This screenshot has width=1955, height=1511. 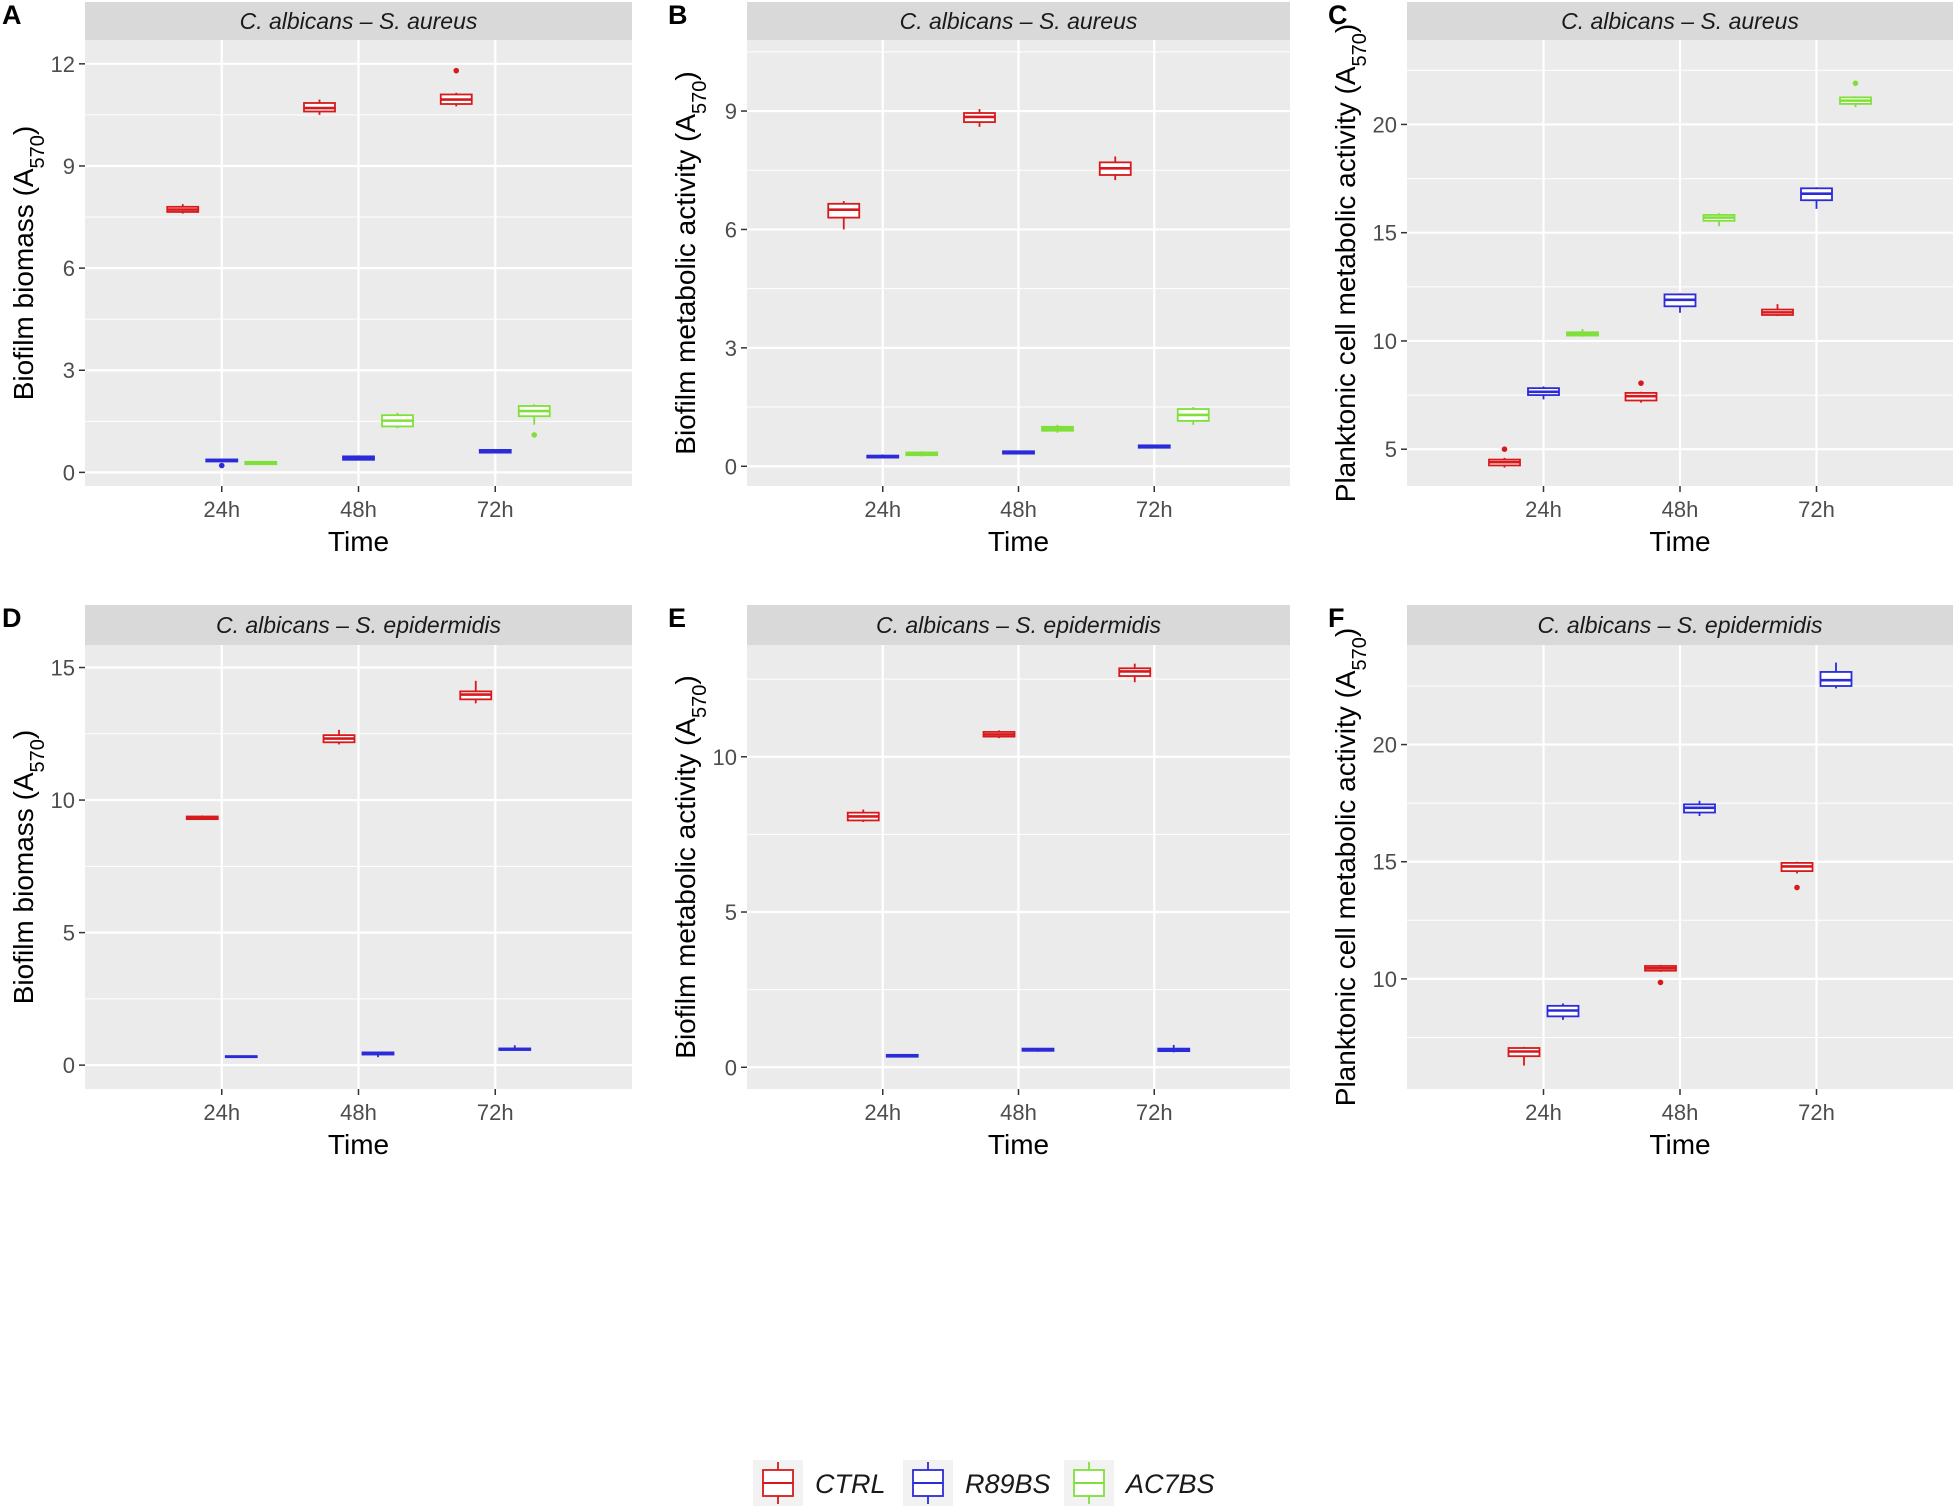 I want to click on y-axis-title: Biofilm metabolic activity (A570), so click(x=690, y=866).